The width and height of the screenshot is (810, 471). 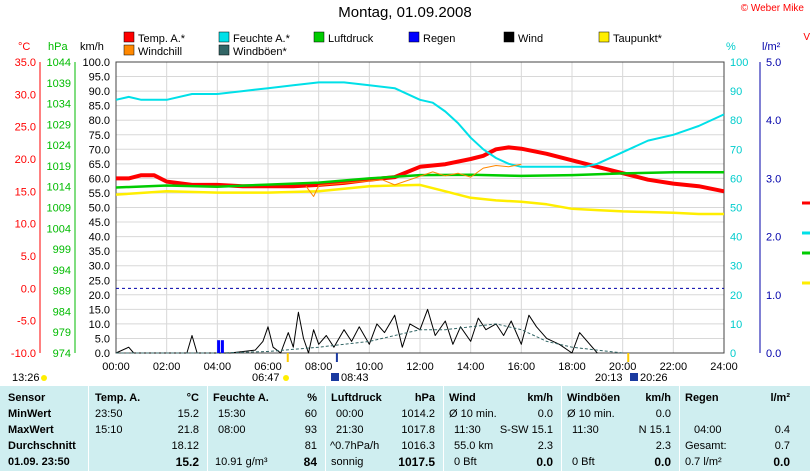 What do you see at coordinates (260, 52) in the screenshot?
I see `legend-label: Windböen*` at bounding box center [260, 52].